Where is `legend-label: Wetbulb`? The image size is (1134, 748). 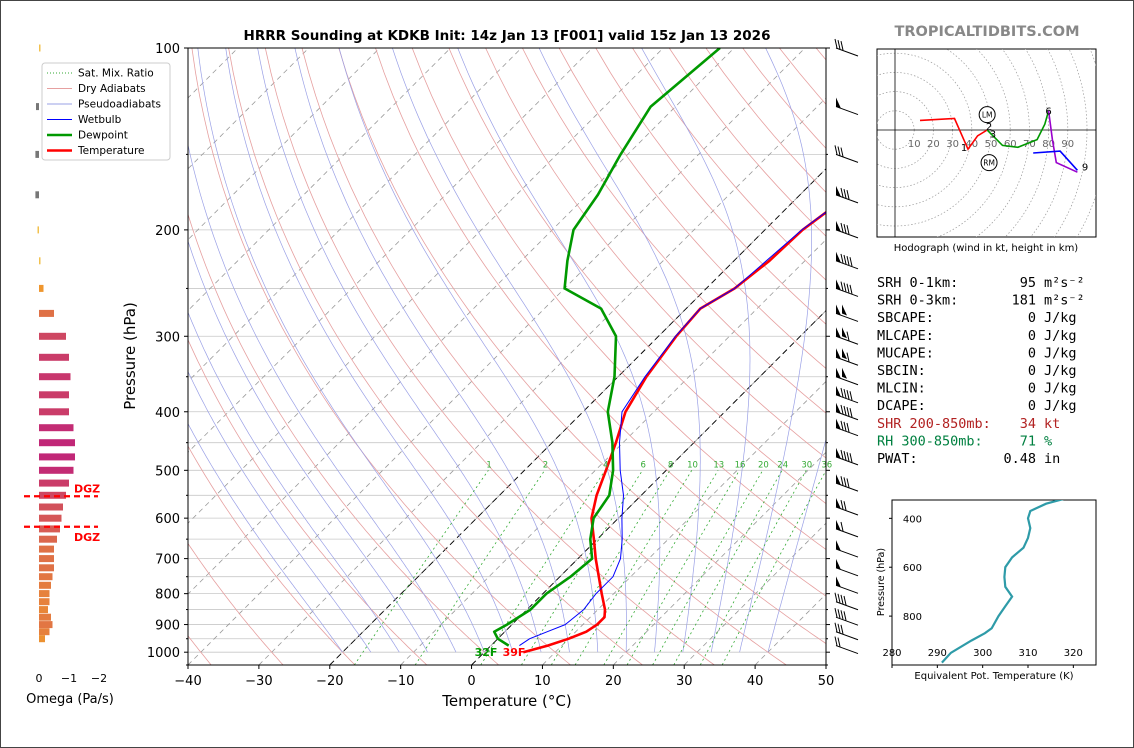 legend-label: Wetbulb is located at coordinates (100, 120).